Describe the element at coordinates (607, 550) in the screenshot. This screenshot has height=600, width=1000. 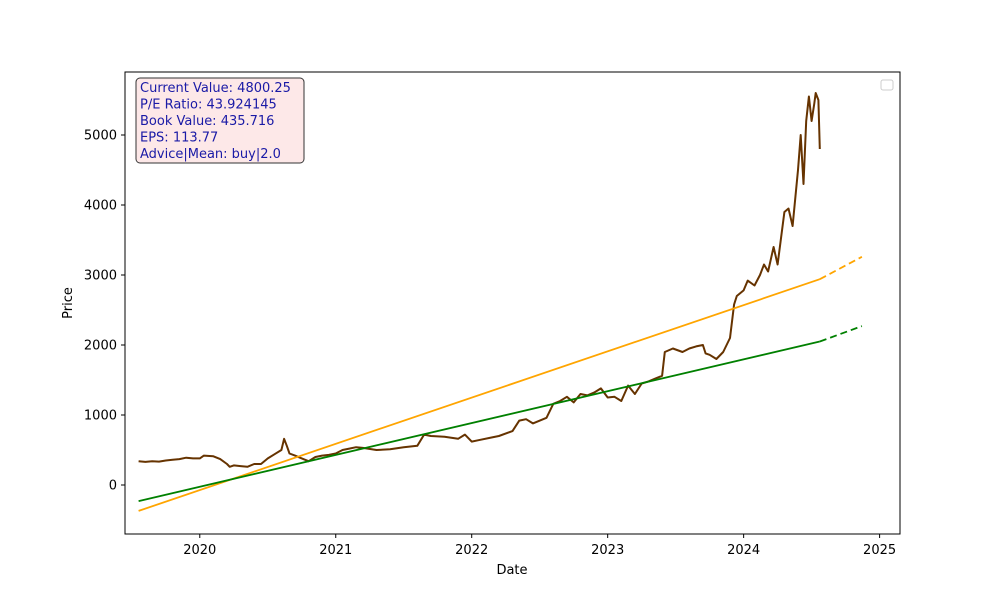
I see `x-tick-label: 2023` at that location.